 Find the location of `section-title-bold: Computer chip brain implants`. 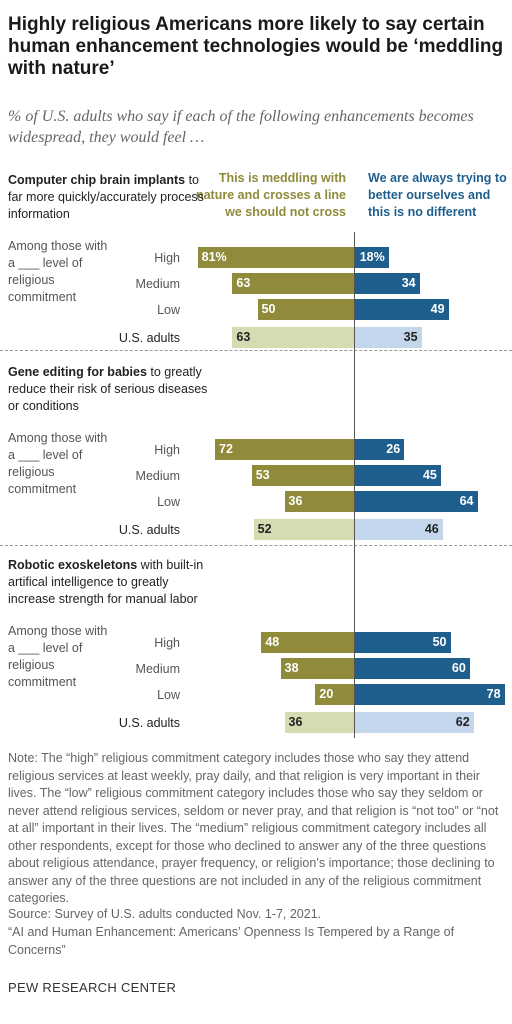

section-title-bold: Computer chip brain implants is located at coordinates (97, 180).